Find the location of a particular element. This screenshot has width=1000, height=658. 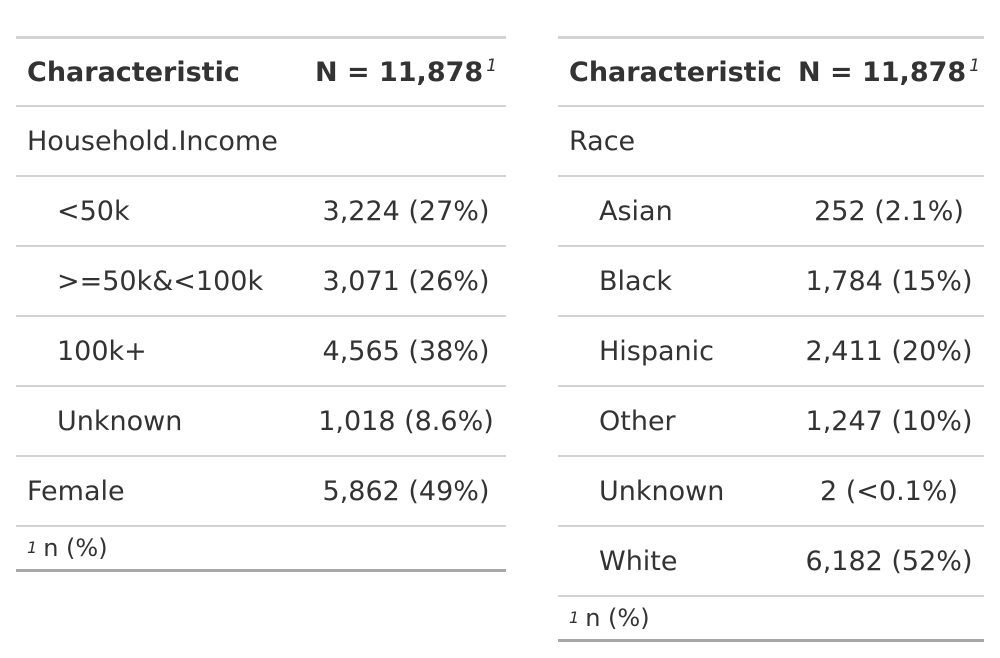

table-row: 100k+ 4,565 (38%) is located at coordinates (261, 352).